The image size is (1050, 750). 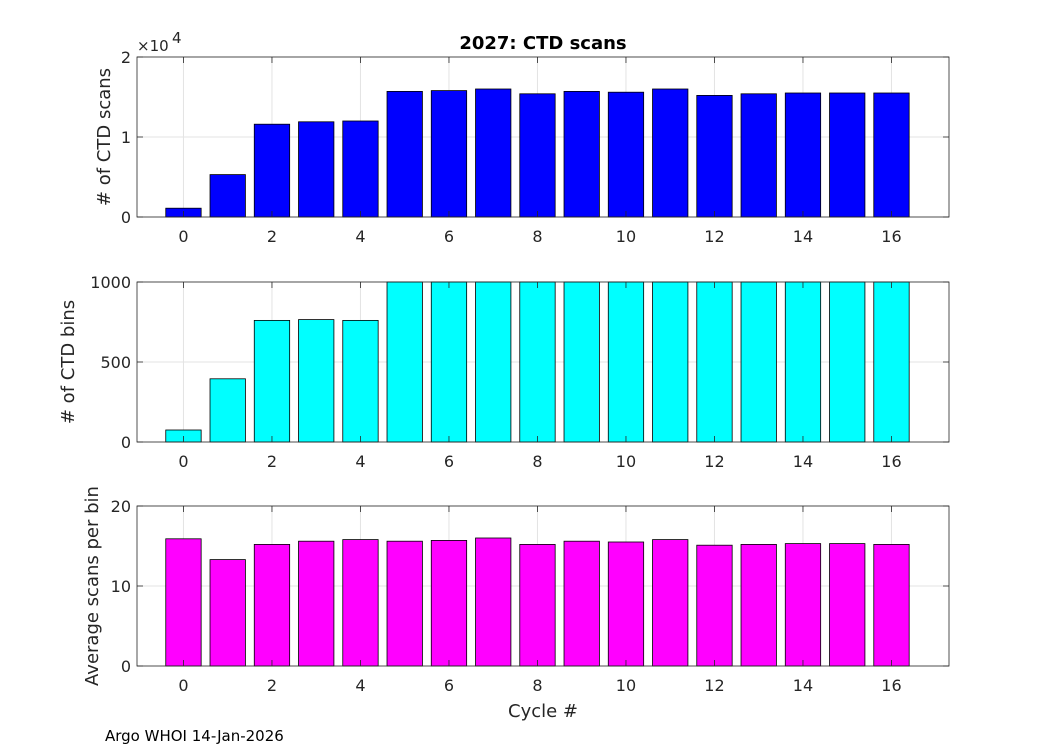 I want to click on y-multiplier-label: ×10, so click(x=153, y=46).